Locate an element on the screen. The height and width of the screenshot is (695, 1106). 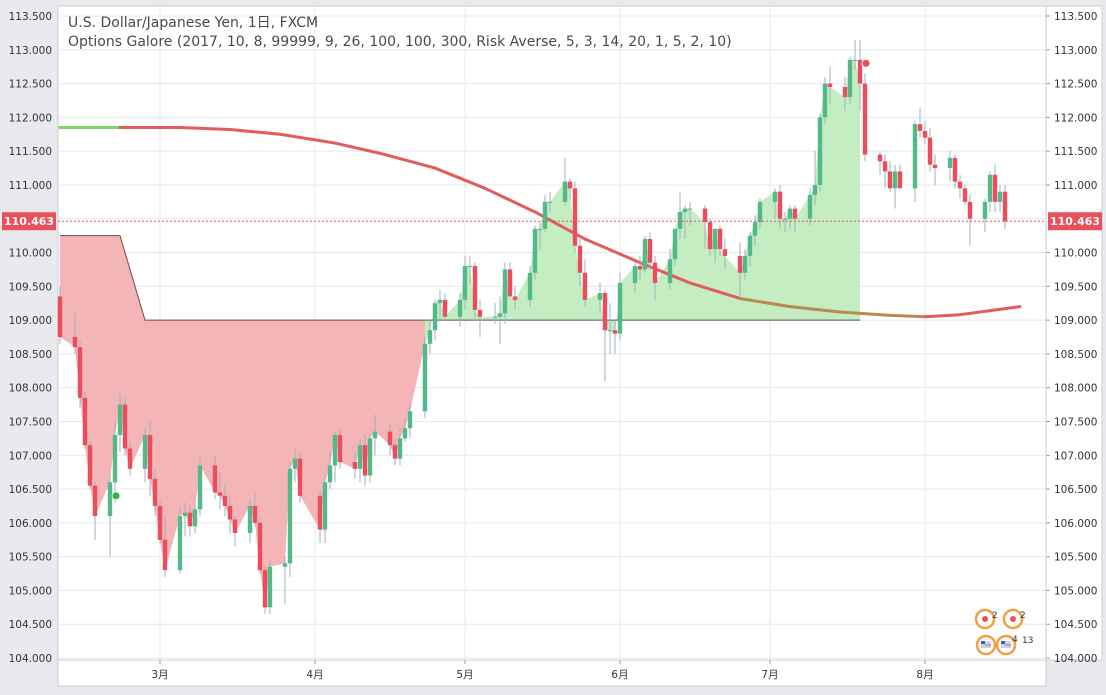
y-tick-label-left: 104.000 is located at coordinates (30, 659).